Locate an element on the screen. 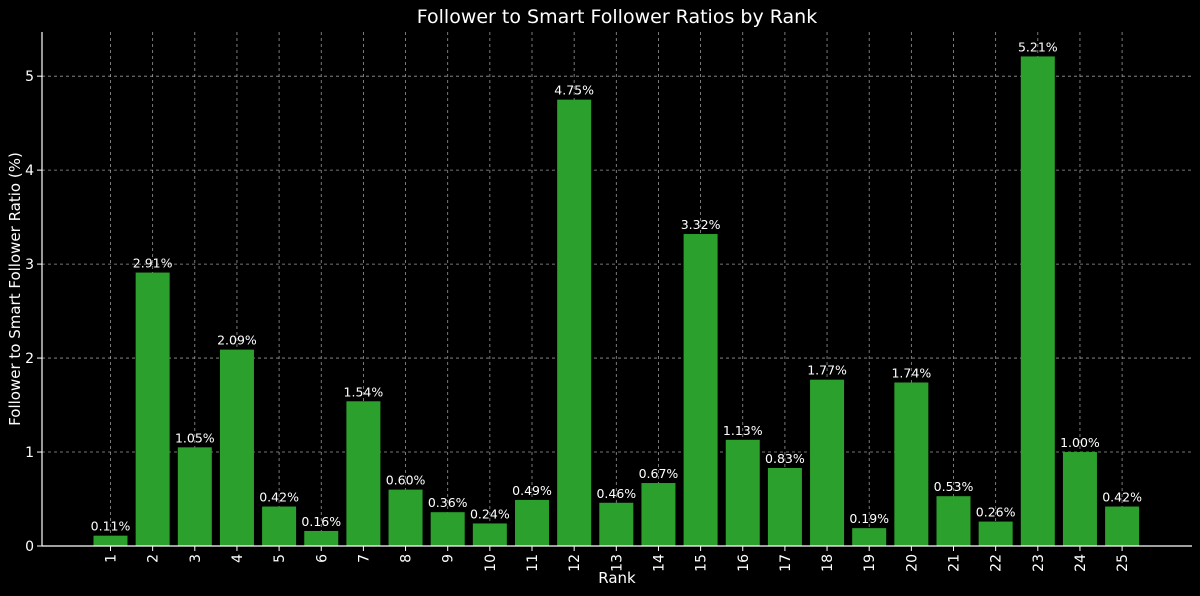 The width and height of the screenshot is (1200, 596). x-tick-label: 24 is located at coordinates (1081, 563).